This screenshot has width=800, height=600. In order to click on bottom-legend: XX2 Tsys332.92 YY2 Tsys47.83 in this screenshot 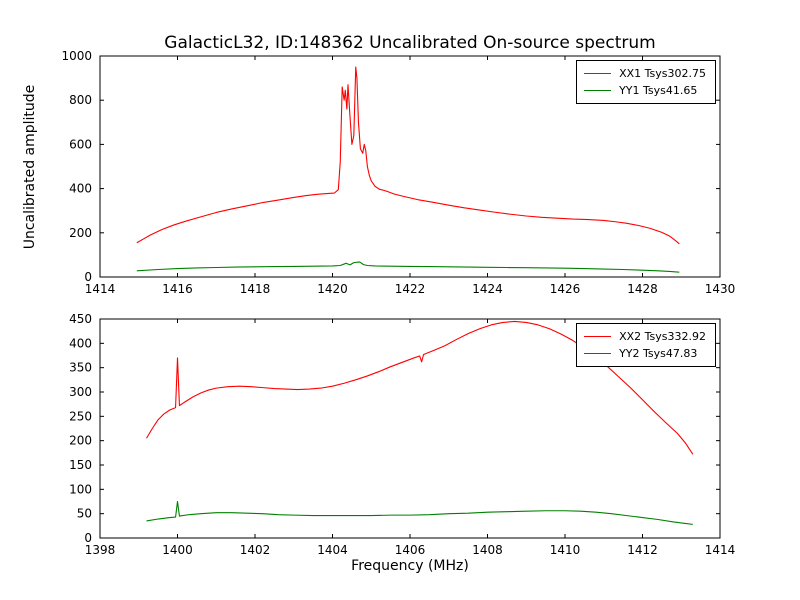, I will do `click(646, 345)`.